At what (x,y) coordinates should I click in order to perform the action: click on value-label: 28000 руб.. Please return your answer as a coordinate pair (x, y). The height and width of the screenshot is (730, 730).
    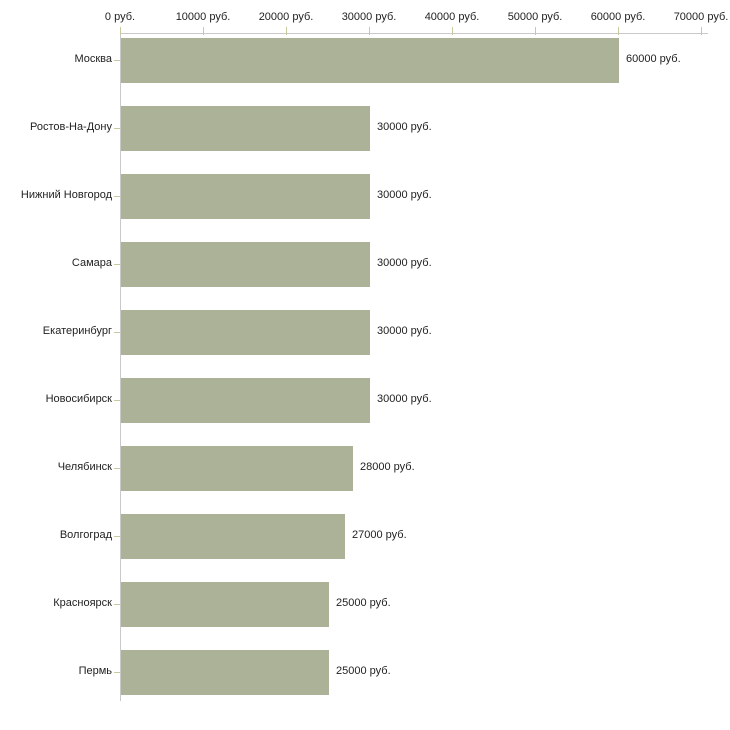
    Looking at the image, I should click on (387, 467).